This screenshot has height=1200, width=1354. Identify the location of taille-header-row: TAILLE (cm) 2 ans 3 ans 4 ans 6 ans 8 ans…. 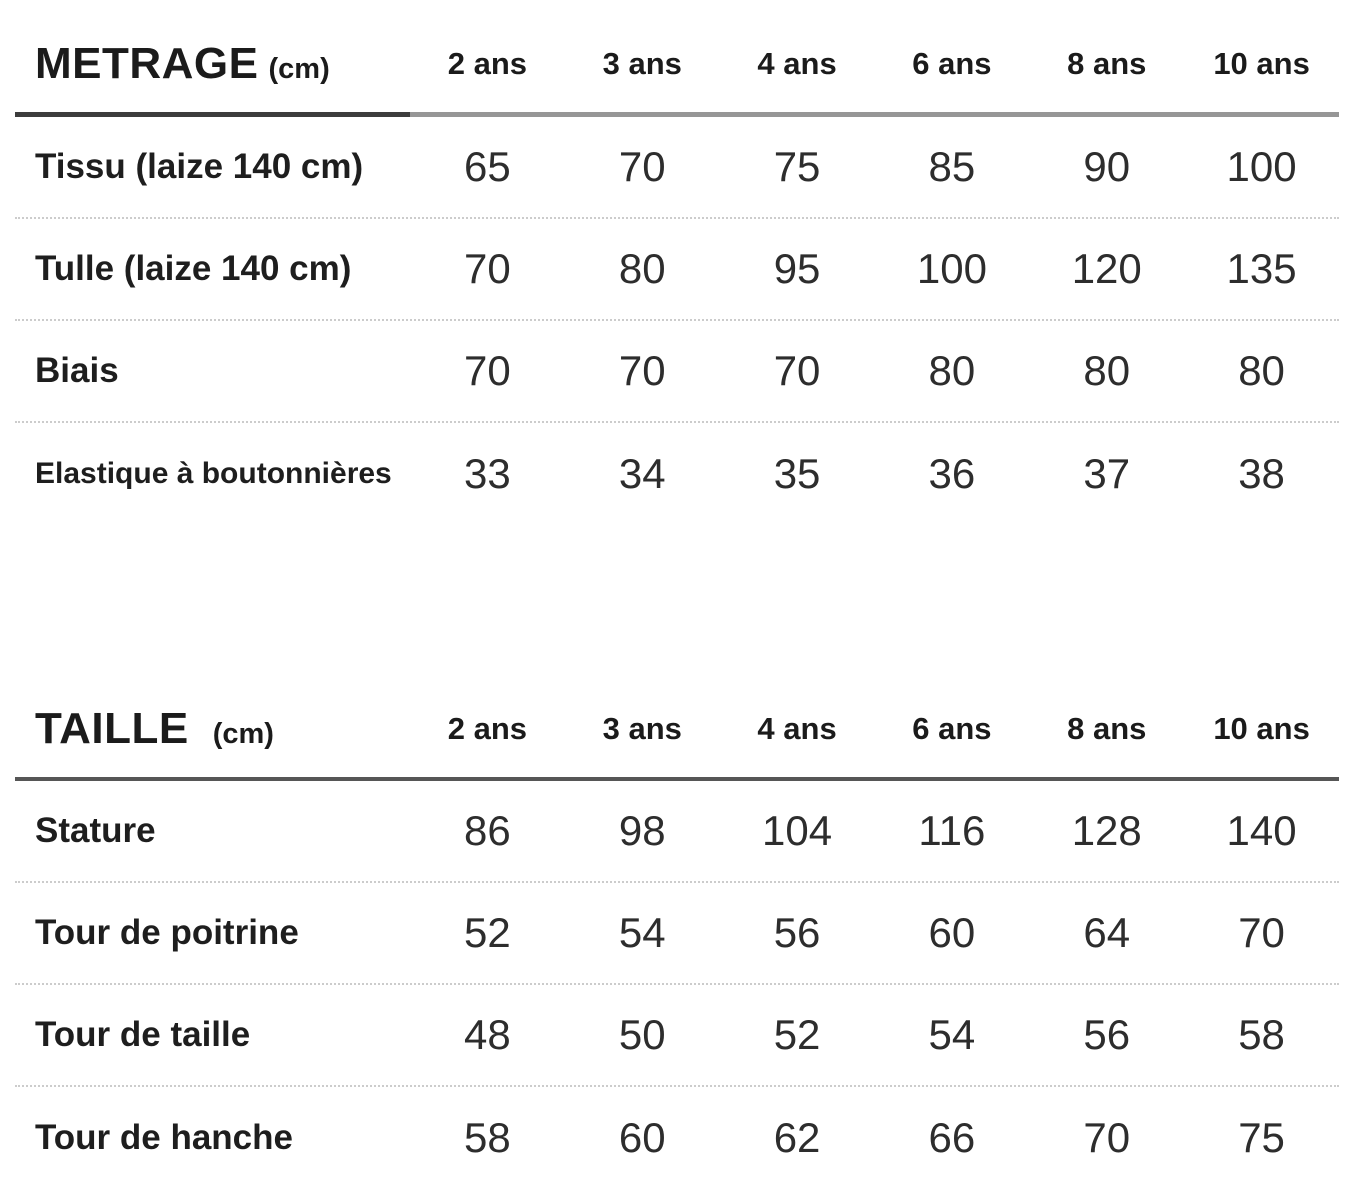
(677, 729).